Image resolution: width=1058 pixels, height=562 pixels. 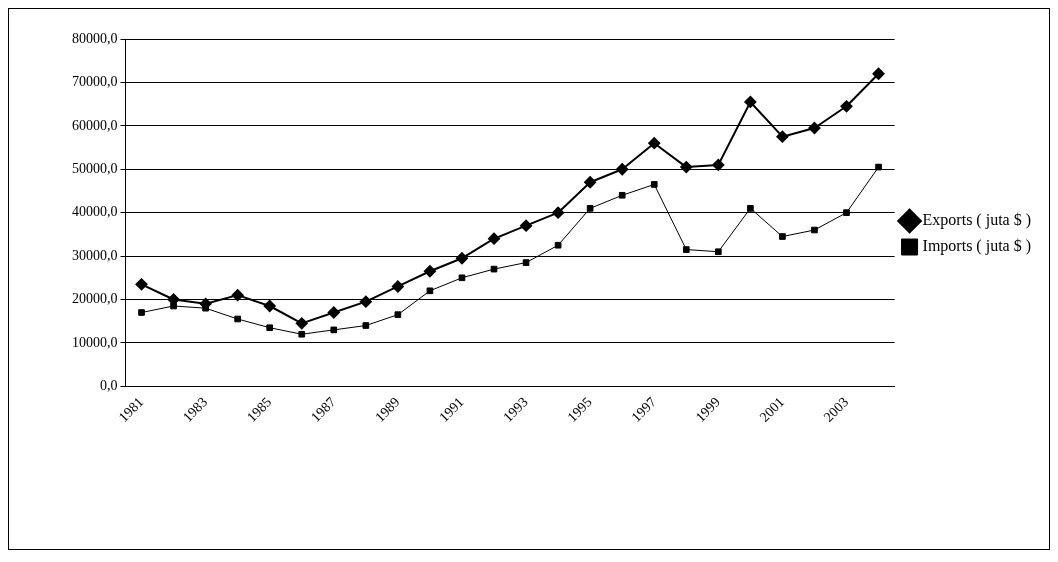 What do you see at coordinates (95, 212) in the screenshot?
I see `y-tick-label: 40000,0` at bounding box center [95, 212].